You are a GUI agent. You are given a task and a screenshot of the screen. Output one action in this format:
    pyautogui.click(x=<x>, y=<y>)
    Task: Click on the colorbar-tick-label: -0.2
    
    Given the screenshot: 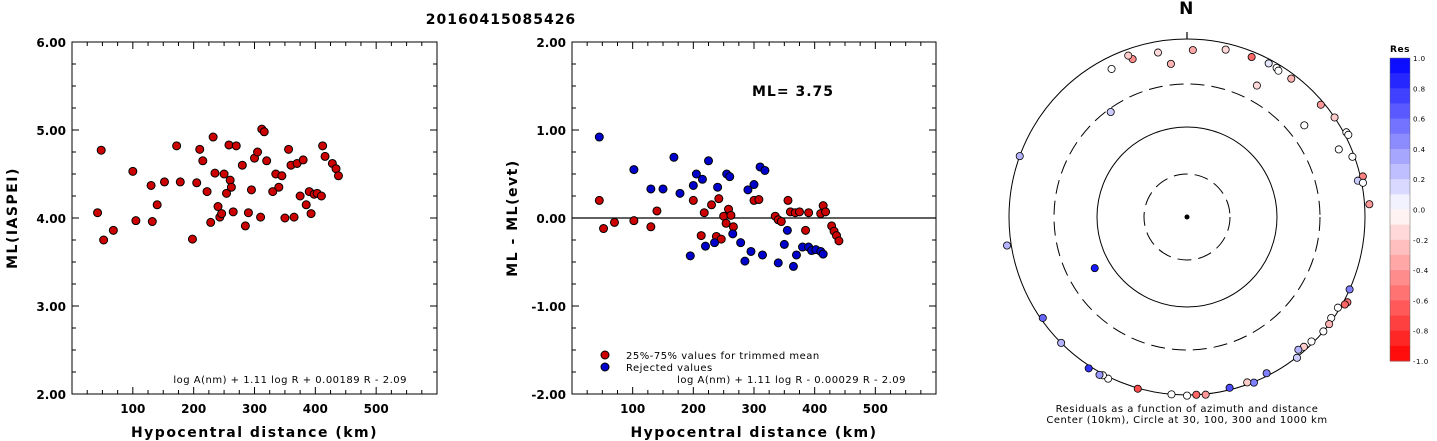 What is the action you would take?
    pyautogui.click(x=1421, y=241)
    